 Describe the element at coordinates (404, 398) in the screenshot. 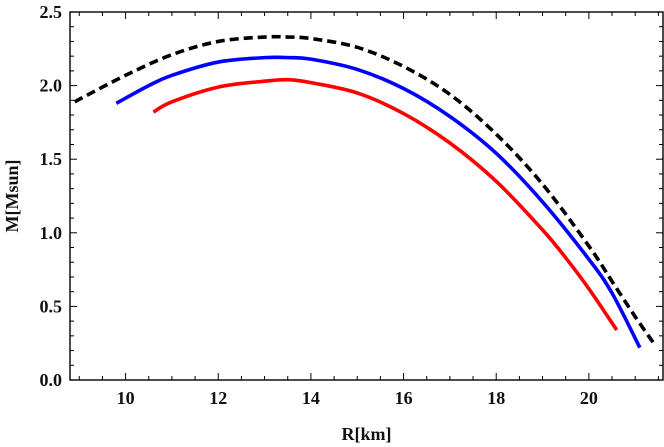

I see `x-tick-label: 16` at that location.